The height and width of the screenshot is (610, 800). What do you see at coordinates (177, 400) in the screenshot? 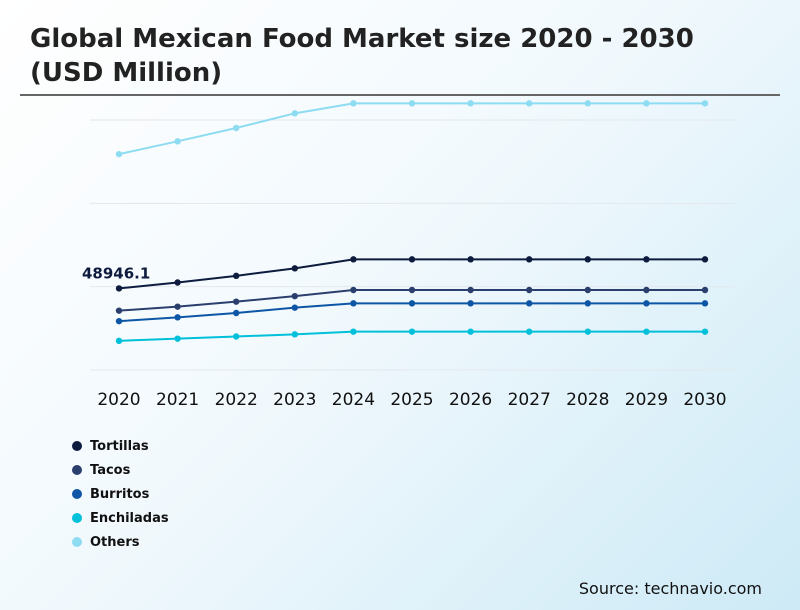
I see `x-tick-label: 2021` at bounding box center [177, 400].